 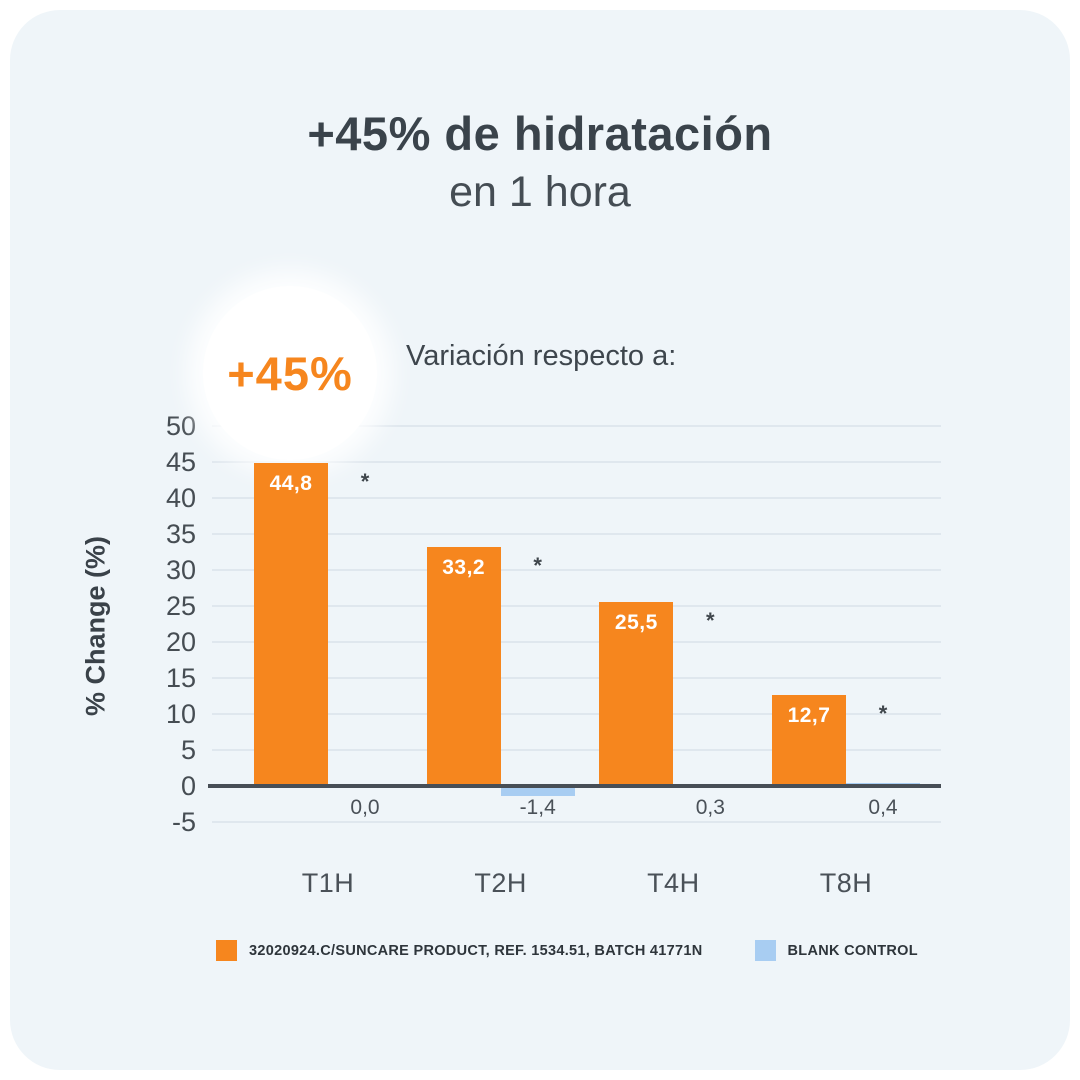 I want to click on y-tick-label: 0, so click(x=188, y=786).